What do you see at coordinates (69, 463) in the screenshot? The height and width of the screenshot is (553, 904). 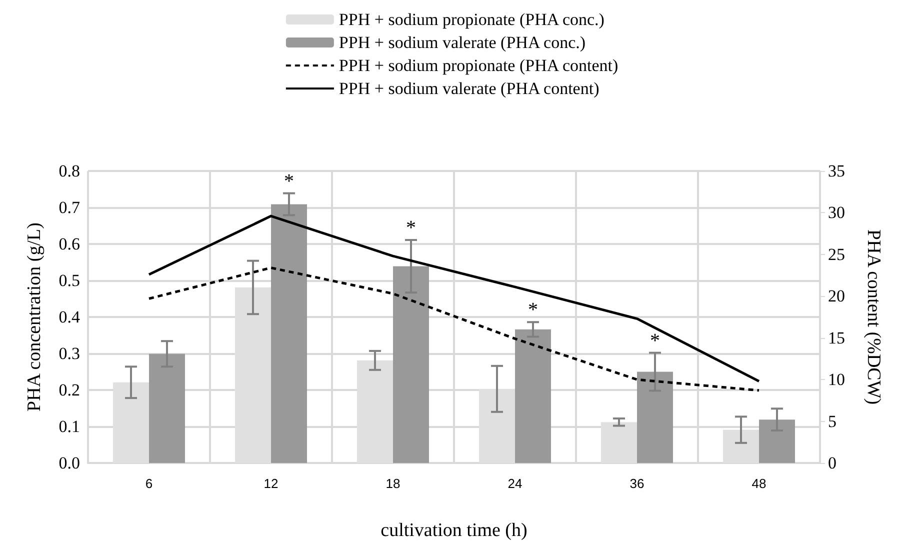 I see `y-tick-label: 0.0` at bounding box center [69, 463].